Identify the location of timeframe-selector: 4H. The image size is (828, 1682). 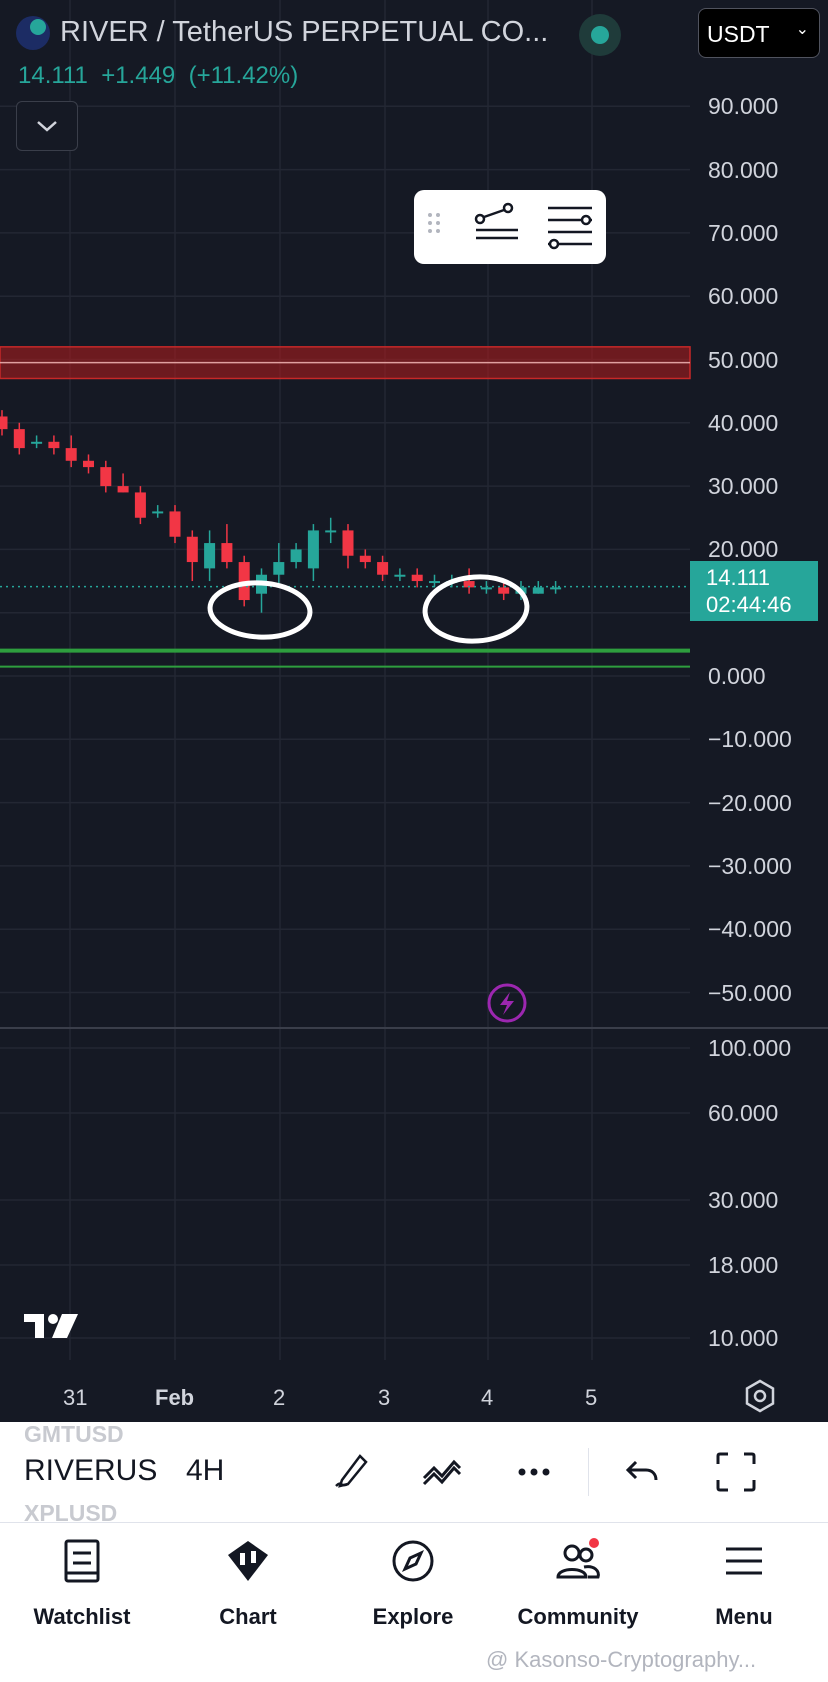
(205, 1470).